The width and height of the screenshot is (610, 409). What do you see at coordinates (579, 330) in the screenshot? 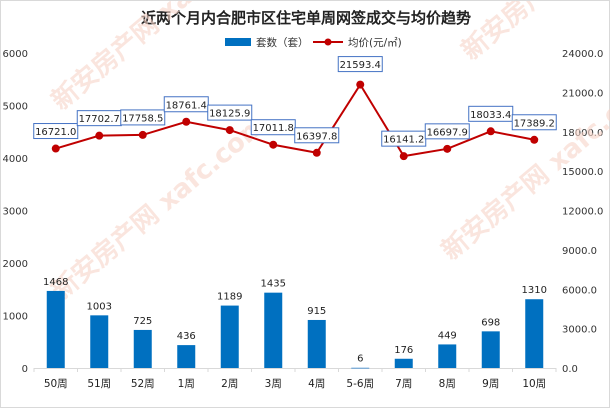
I see `right-axis-tick: 3000.0` at bounding box center [579, 330].